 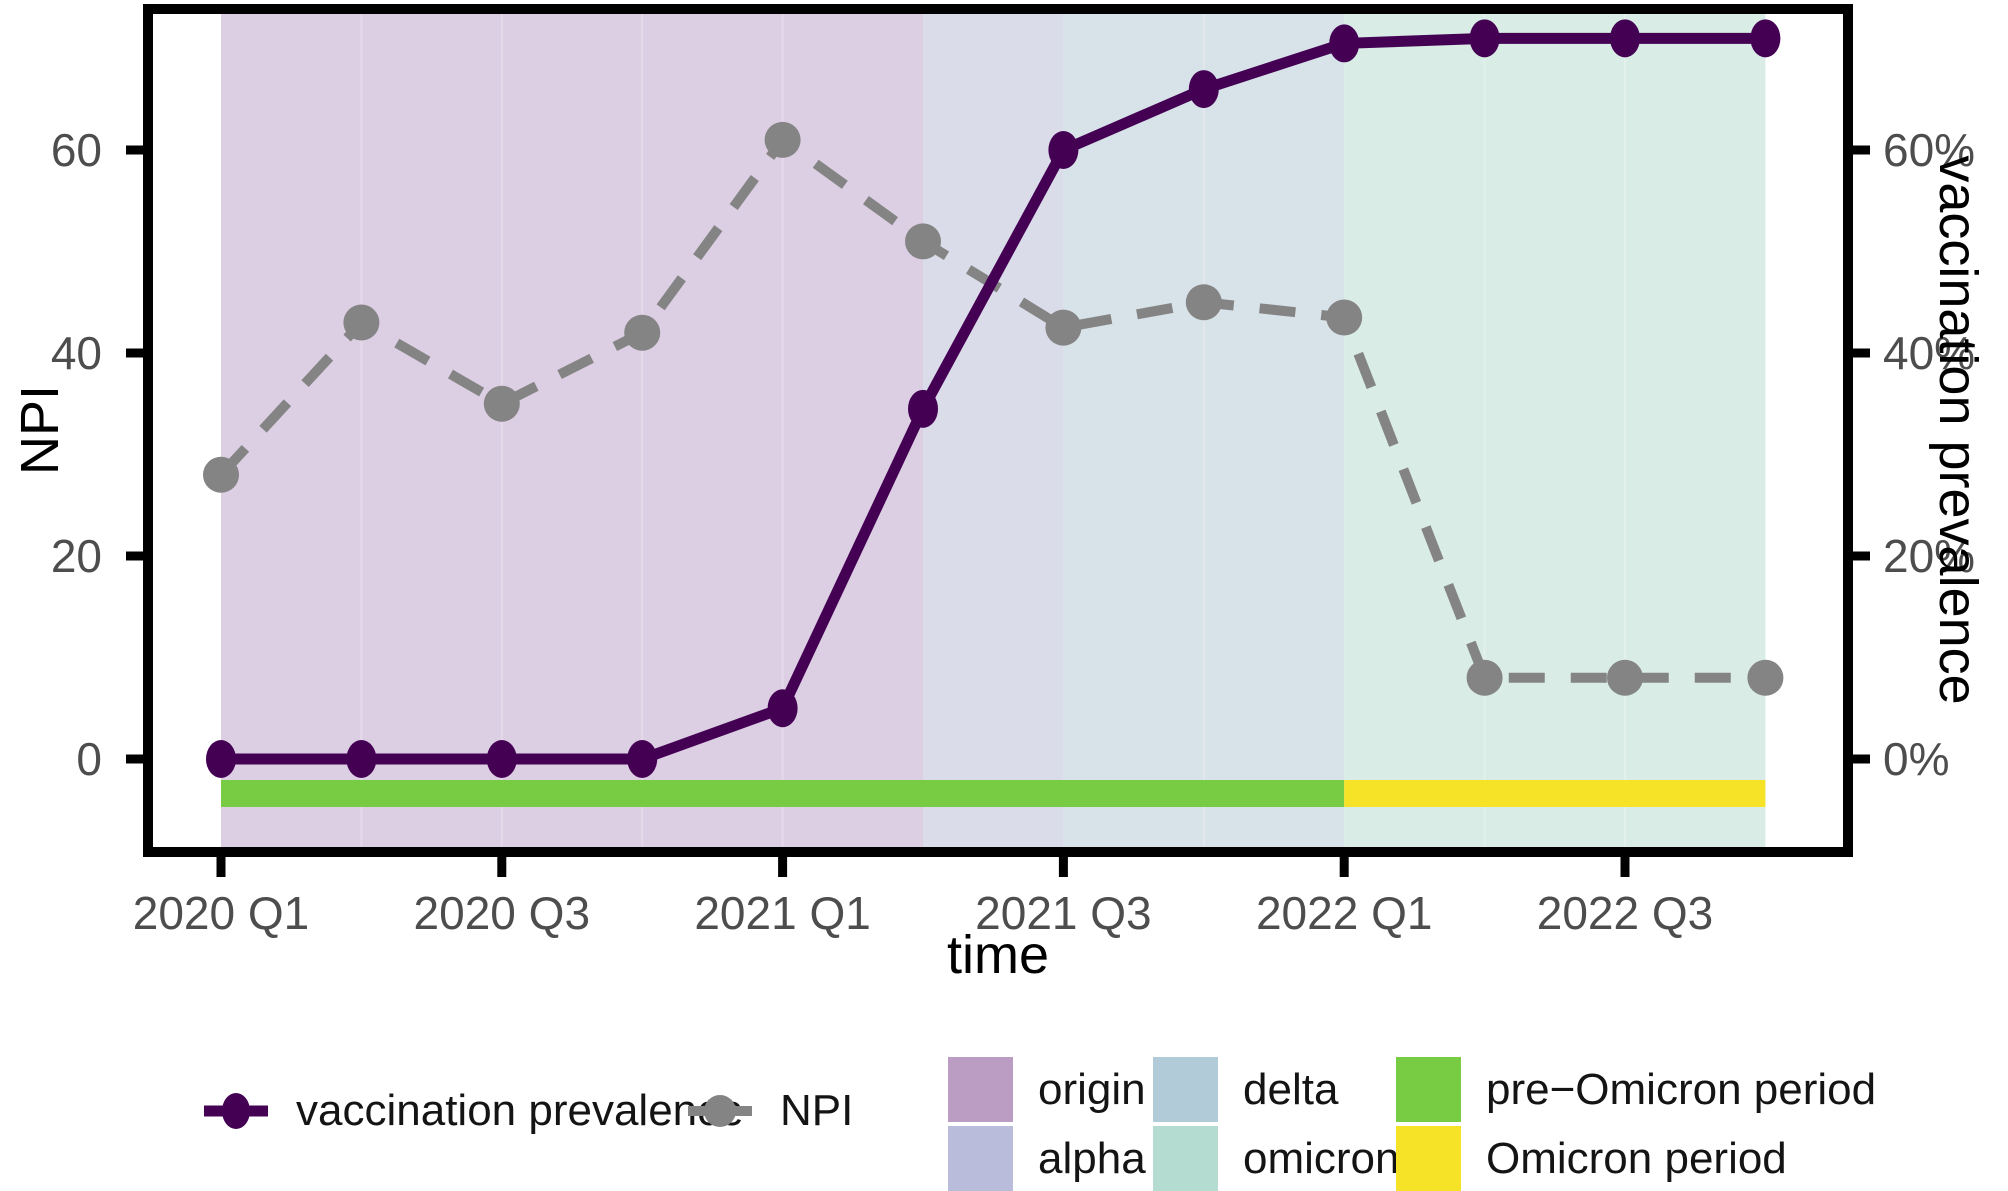 I want to click on legend-label-origin: origin, so click(x=1092, y=1089).